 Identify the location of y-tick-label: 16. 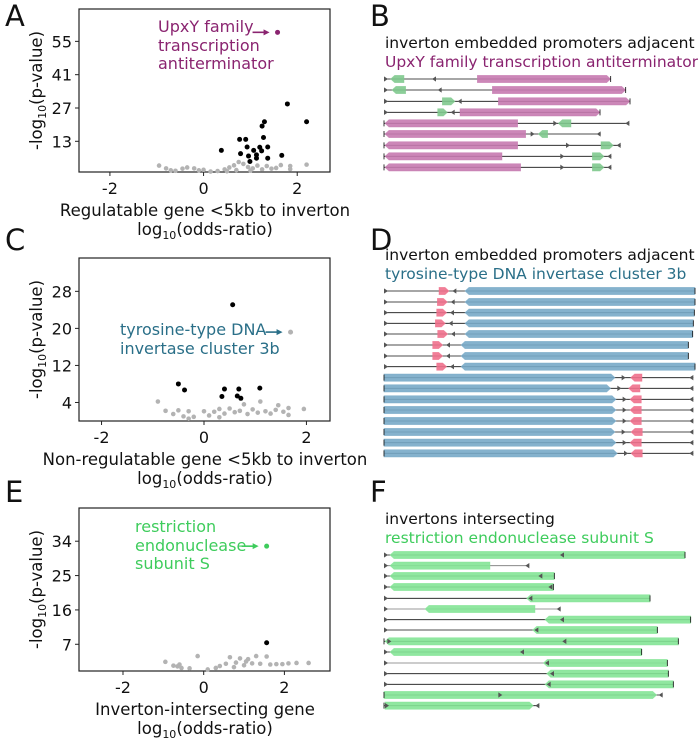
(62, 610).